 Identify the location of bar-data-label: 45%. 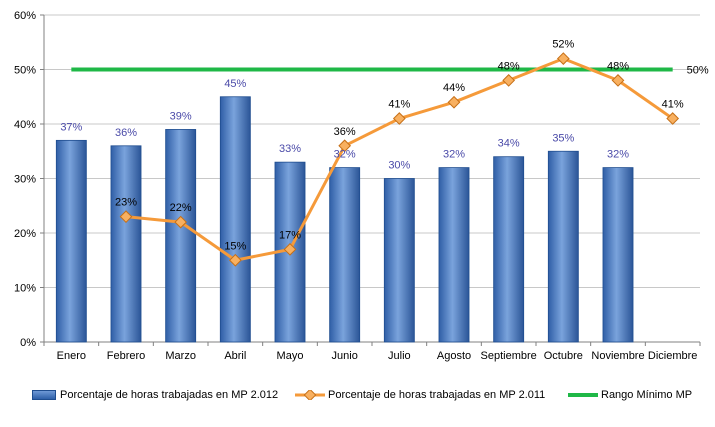
(235, 84).